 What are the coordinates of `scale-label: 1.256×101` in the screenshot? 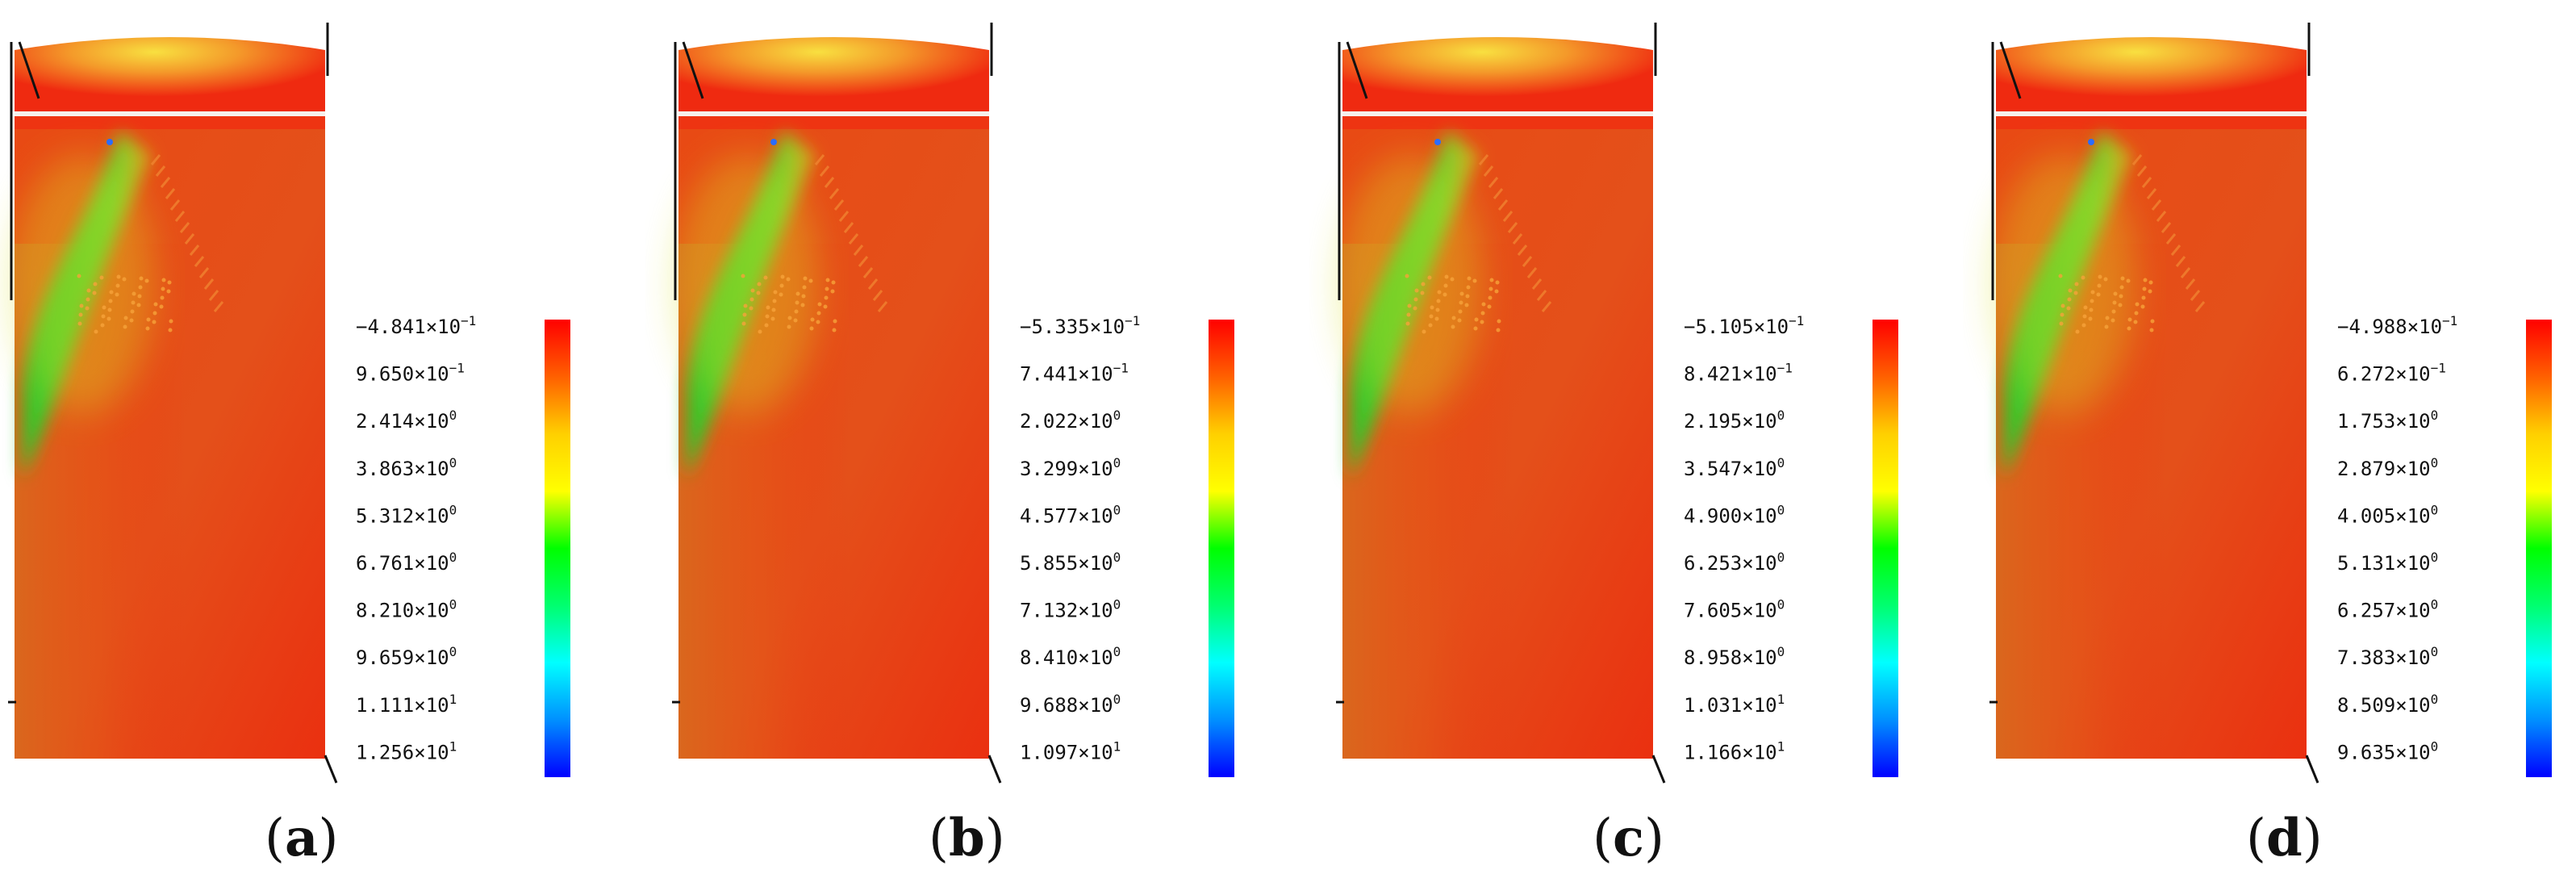 It's located at (407, 751).